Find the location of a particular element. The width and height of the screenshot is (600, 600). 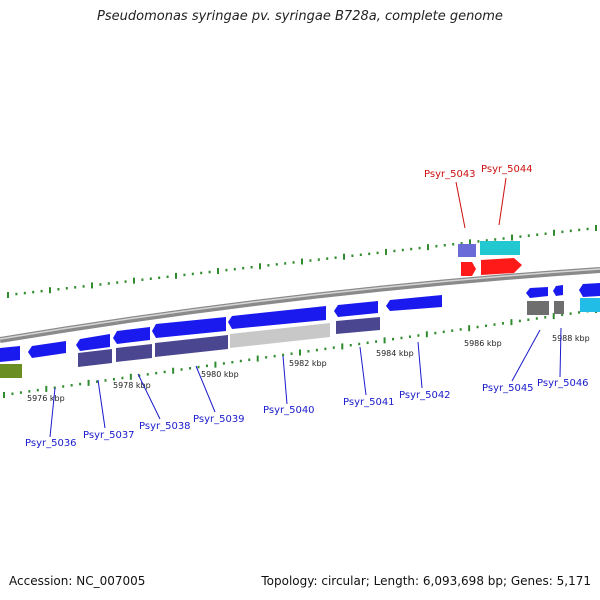

gene-label: Psyr_5043 is located at coordinates (450, 174).